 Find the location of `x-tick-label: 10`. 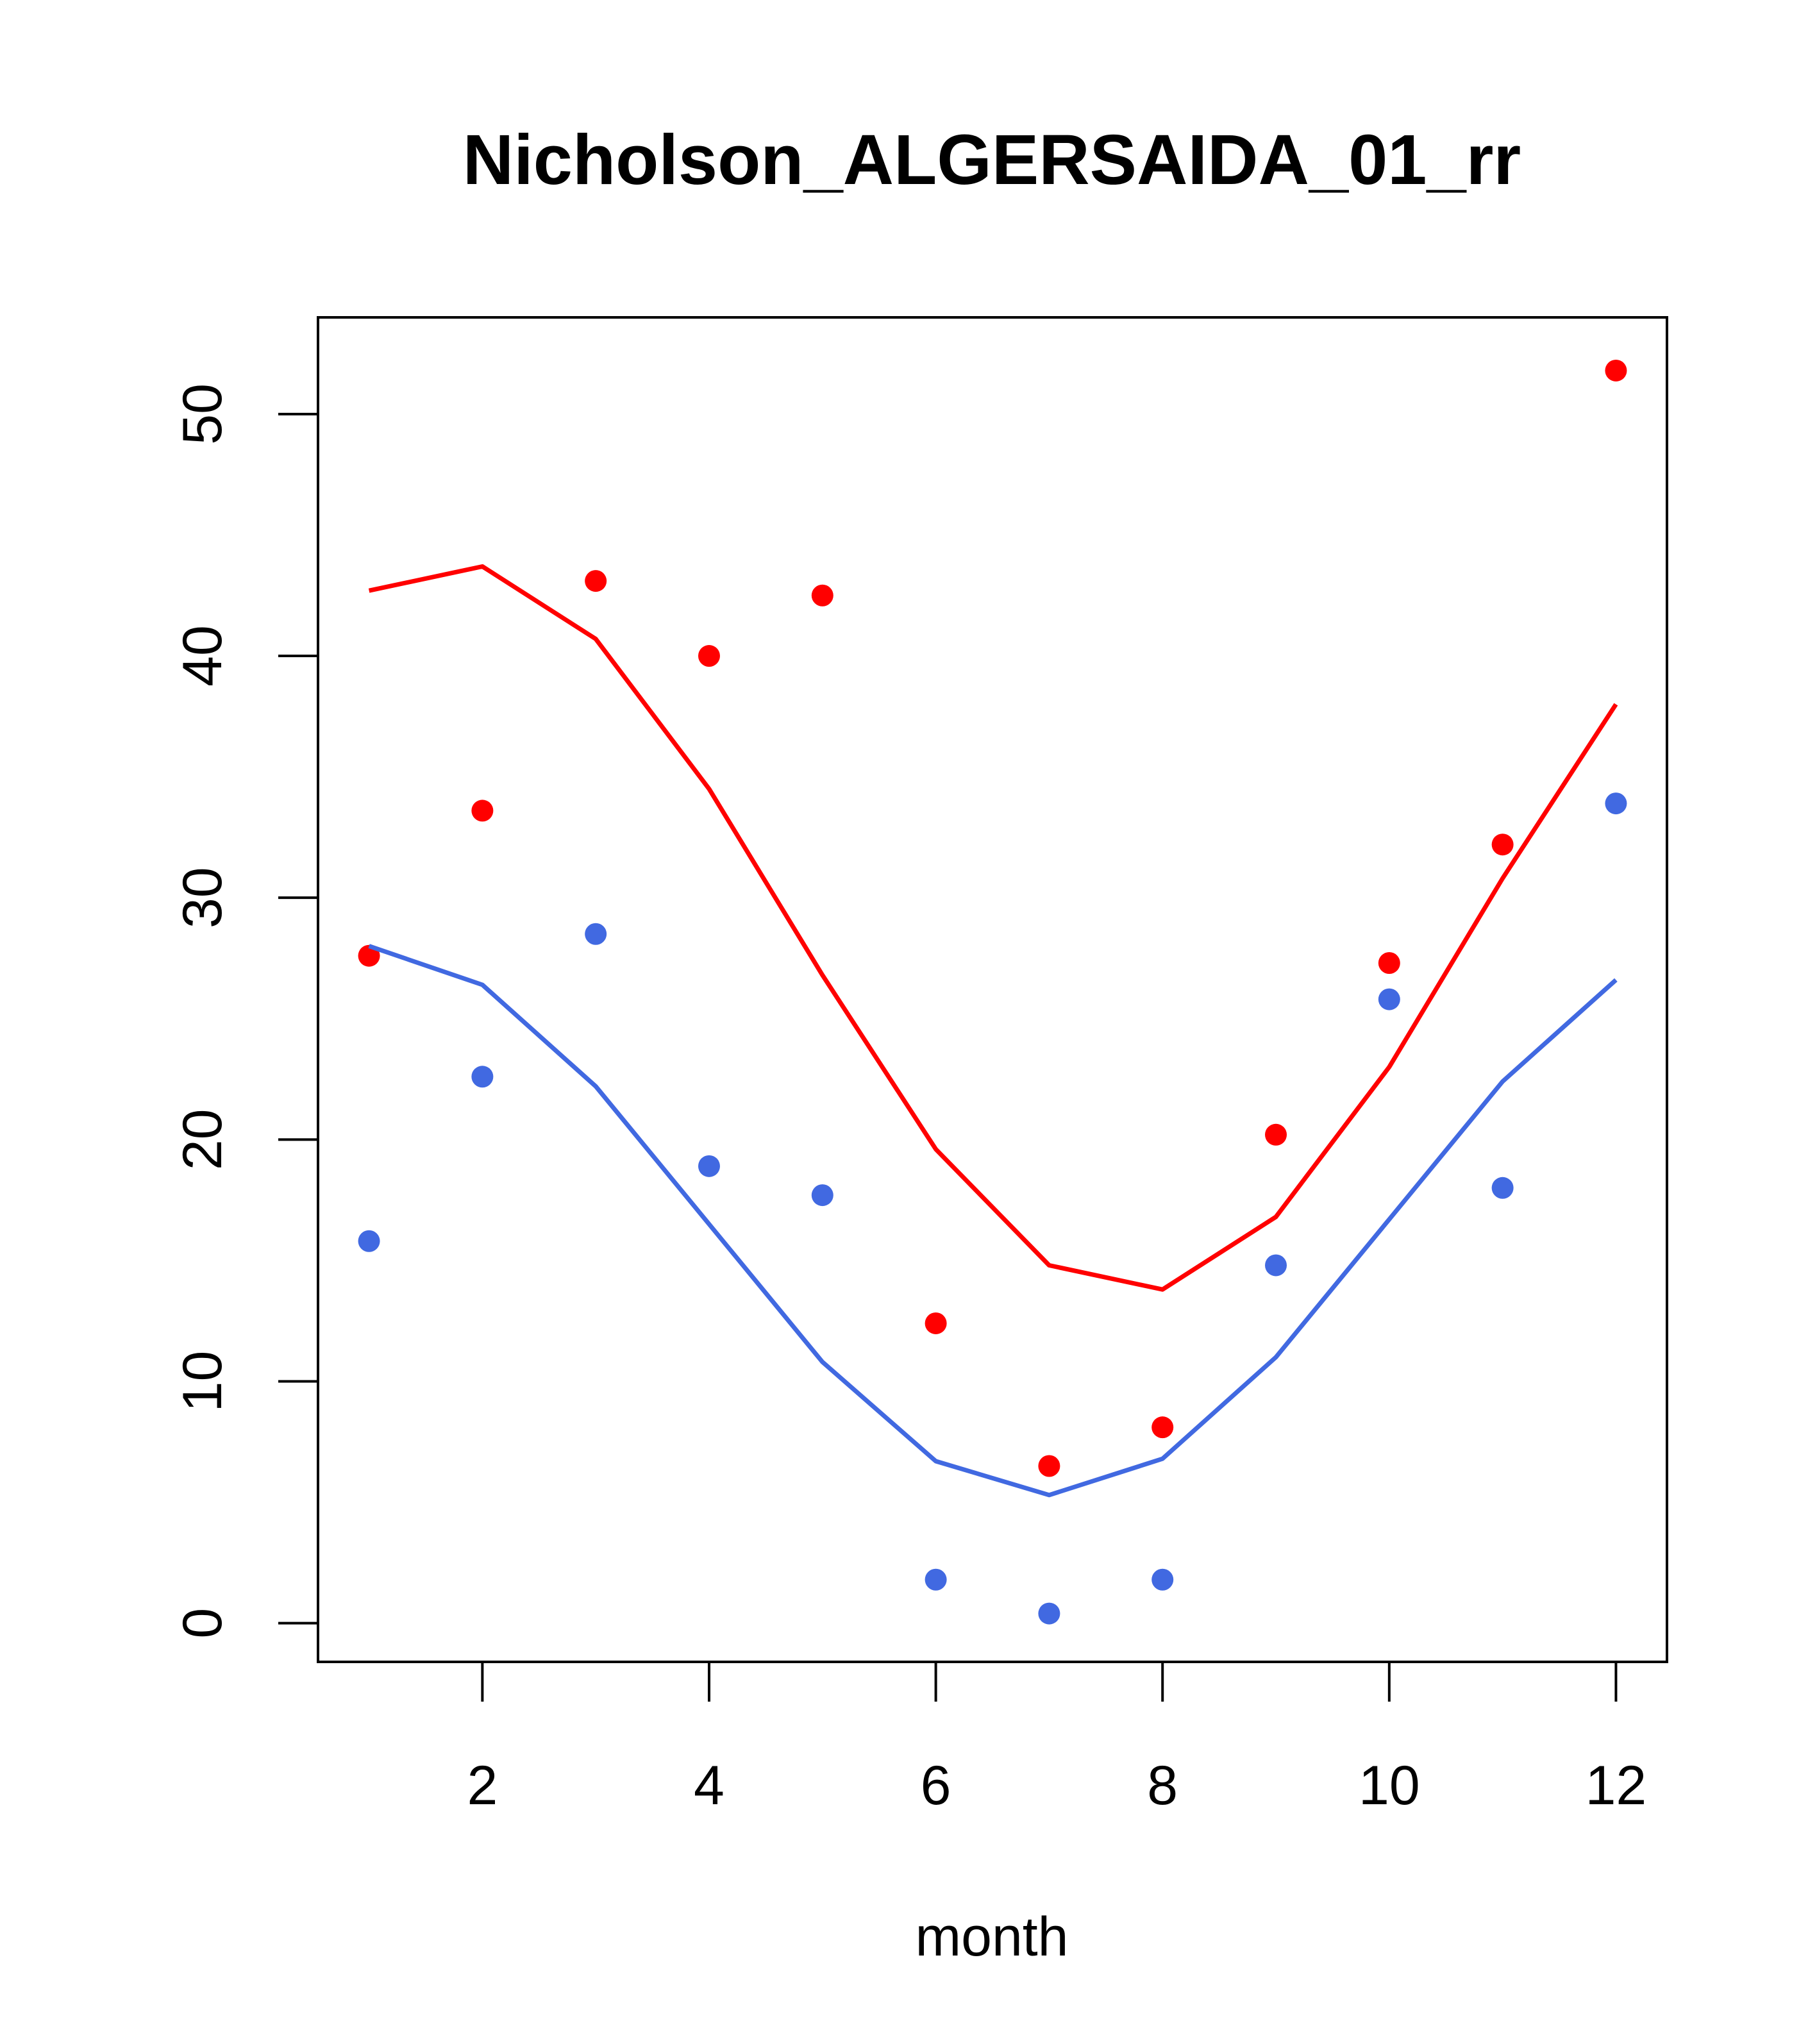

x-tick-label: 10 is located at coordinates (1389, 1786).